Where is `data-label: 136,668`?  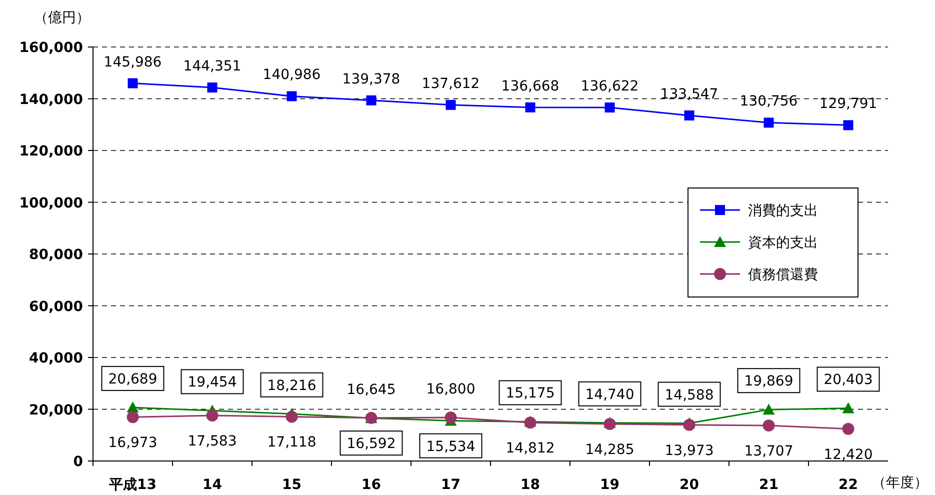
data-label: 136,668 is located at coordinates (530, 86).